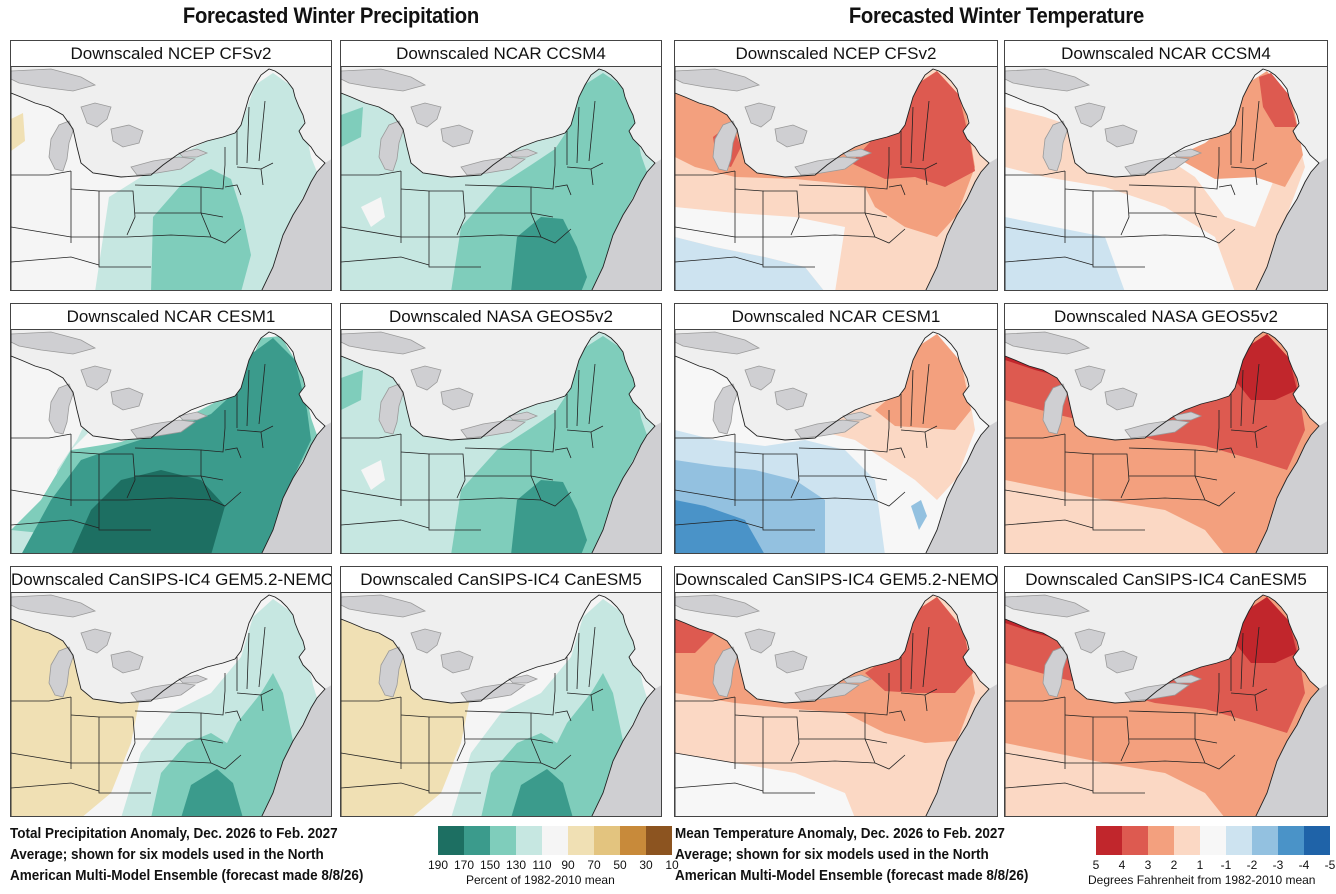 The width and height of the screenshot is (1336, 894). Describe the element at coordinates (620, 865) in the screenshot. I see `precip-legend-tick: 50` at that location.